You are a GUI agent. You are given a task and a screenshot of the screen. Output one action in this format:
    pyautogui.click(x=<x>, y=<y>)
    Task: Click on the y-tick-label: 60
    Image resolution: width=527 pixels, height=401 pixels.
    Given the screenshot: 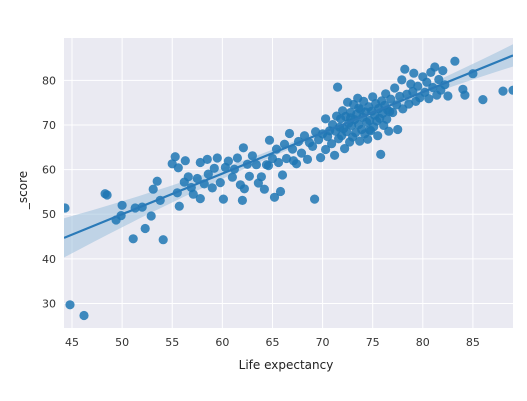 What is the action you would take?
    pyautogui.click(x=49, y=170)
    